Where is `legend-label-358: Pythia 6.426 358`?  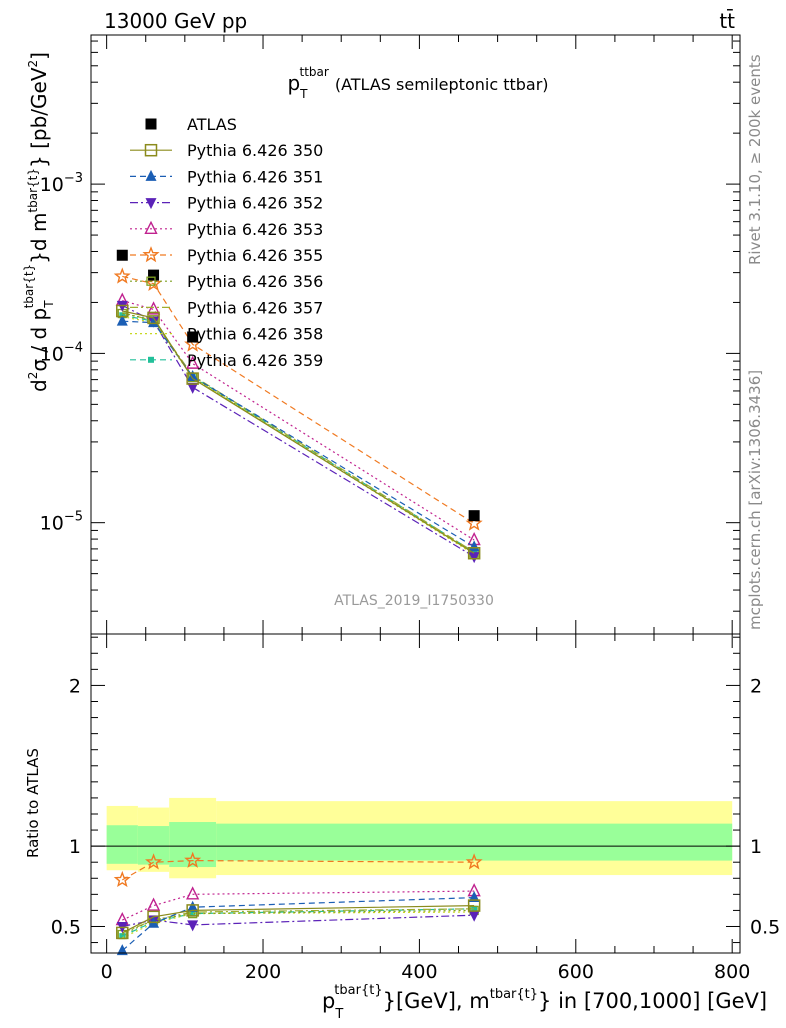
legend-label-358: Pythia 6.426 358 is located at coordinates (255, 334).